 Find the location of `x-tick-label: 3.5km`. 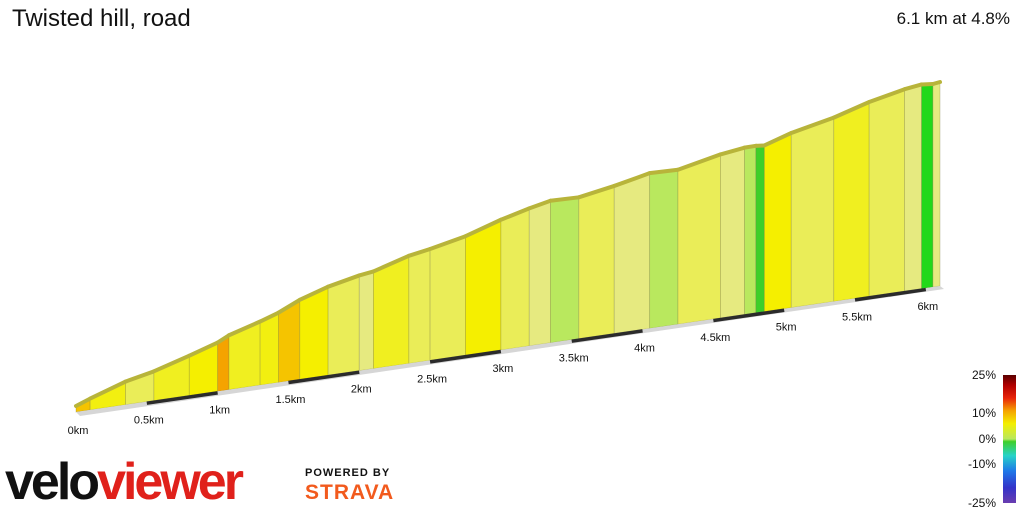

x-tick-label: 3.5km is located at coordinates (574, 359).